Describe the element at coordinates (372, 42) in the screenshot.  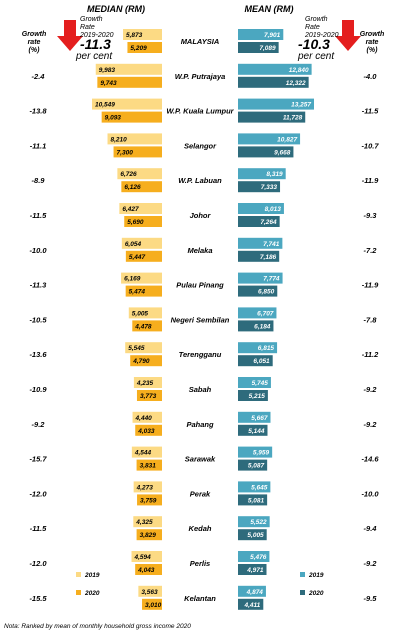
I see `growth-rate-label-right-2: rate` at that location.